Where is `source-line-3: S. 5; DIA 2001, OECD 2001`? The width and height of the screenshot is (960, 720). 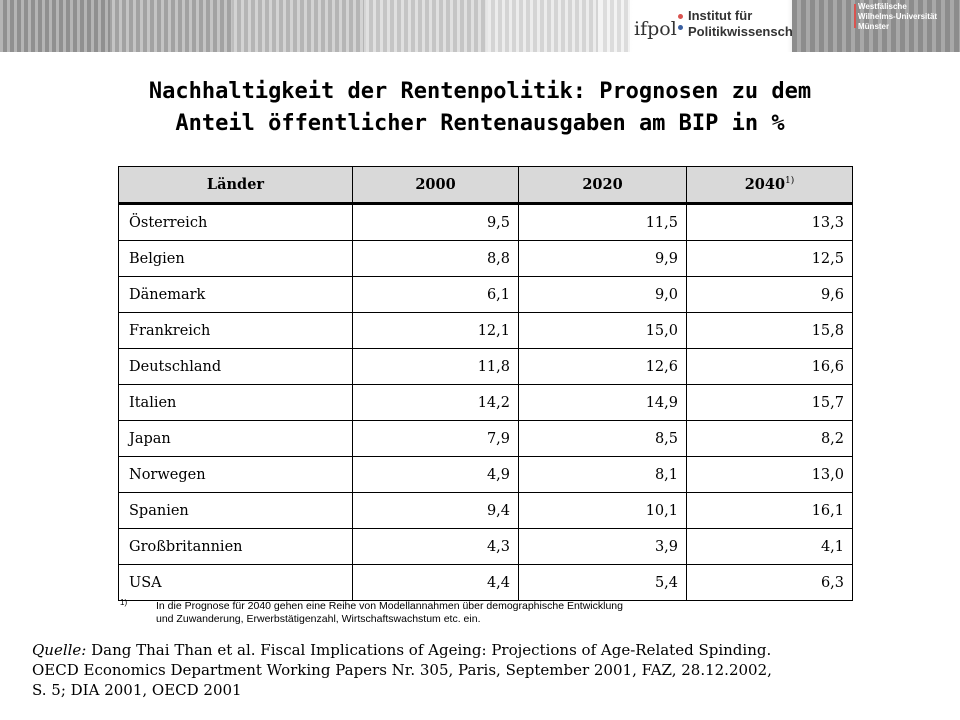 source-line-3: S. 5; DIA 2001, OECD 2001 is located at coordinates (137, 690).